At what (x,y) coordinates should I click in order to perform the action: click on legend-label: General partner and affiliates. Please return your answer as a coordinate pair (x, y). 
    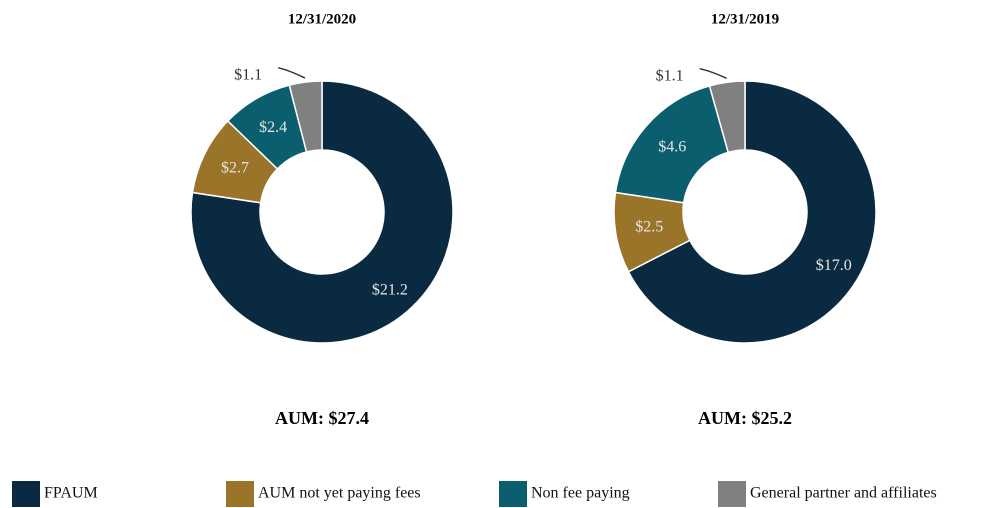
    Looking at the image, I should click on (843, 493).